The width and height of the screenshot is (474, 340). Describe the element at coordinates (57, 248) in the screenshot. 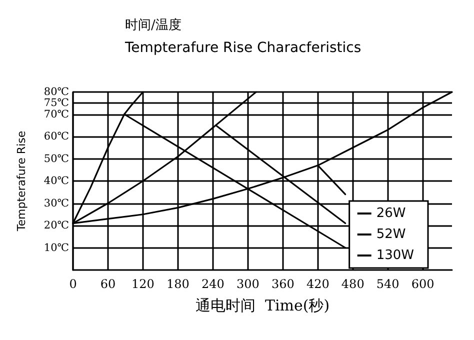

I see `y-tick-label: 10℃` at that location.